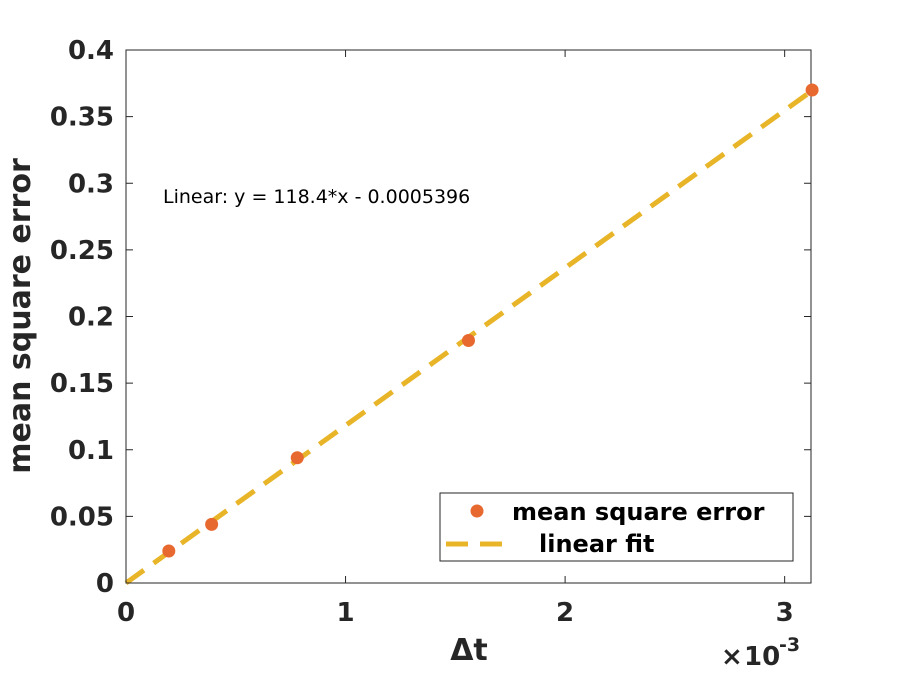 This screenshot has width=897, height=673. Describe the element at coordinates (762, 657) in the screenshot. I see `multiplier-base: 10` at that location.